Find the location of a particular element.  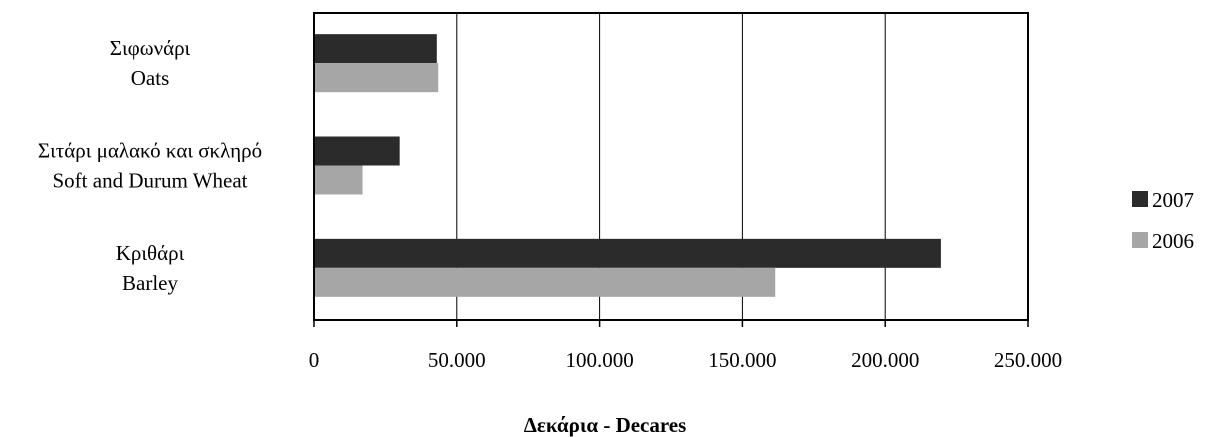

category-label: Σιτάρι μαλακό και σκληρό is located at coordinates (150, 151).